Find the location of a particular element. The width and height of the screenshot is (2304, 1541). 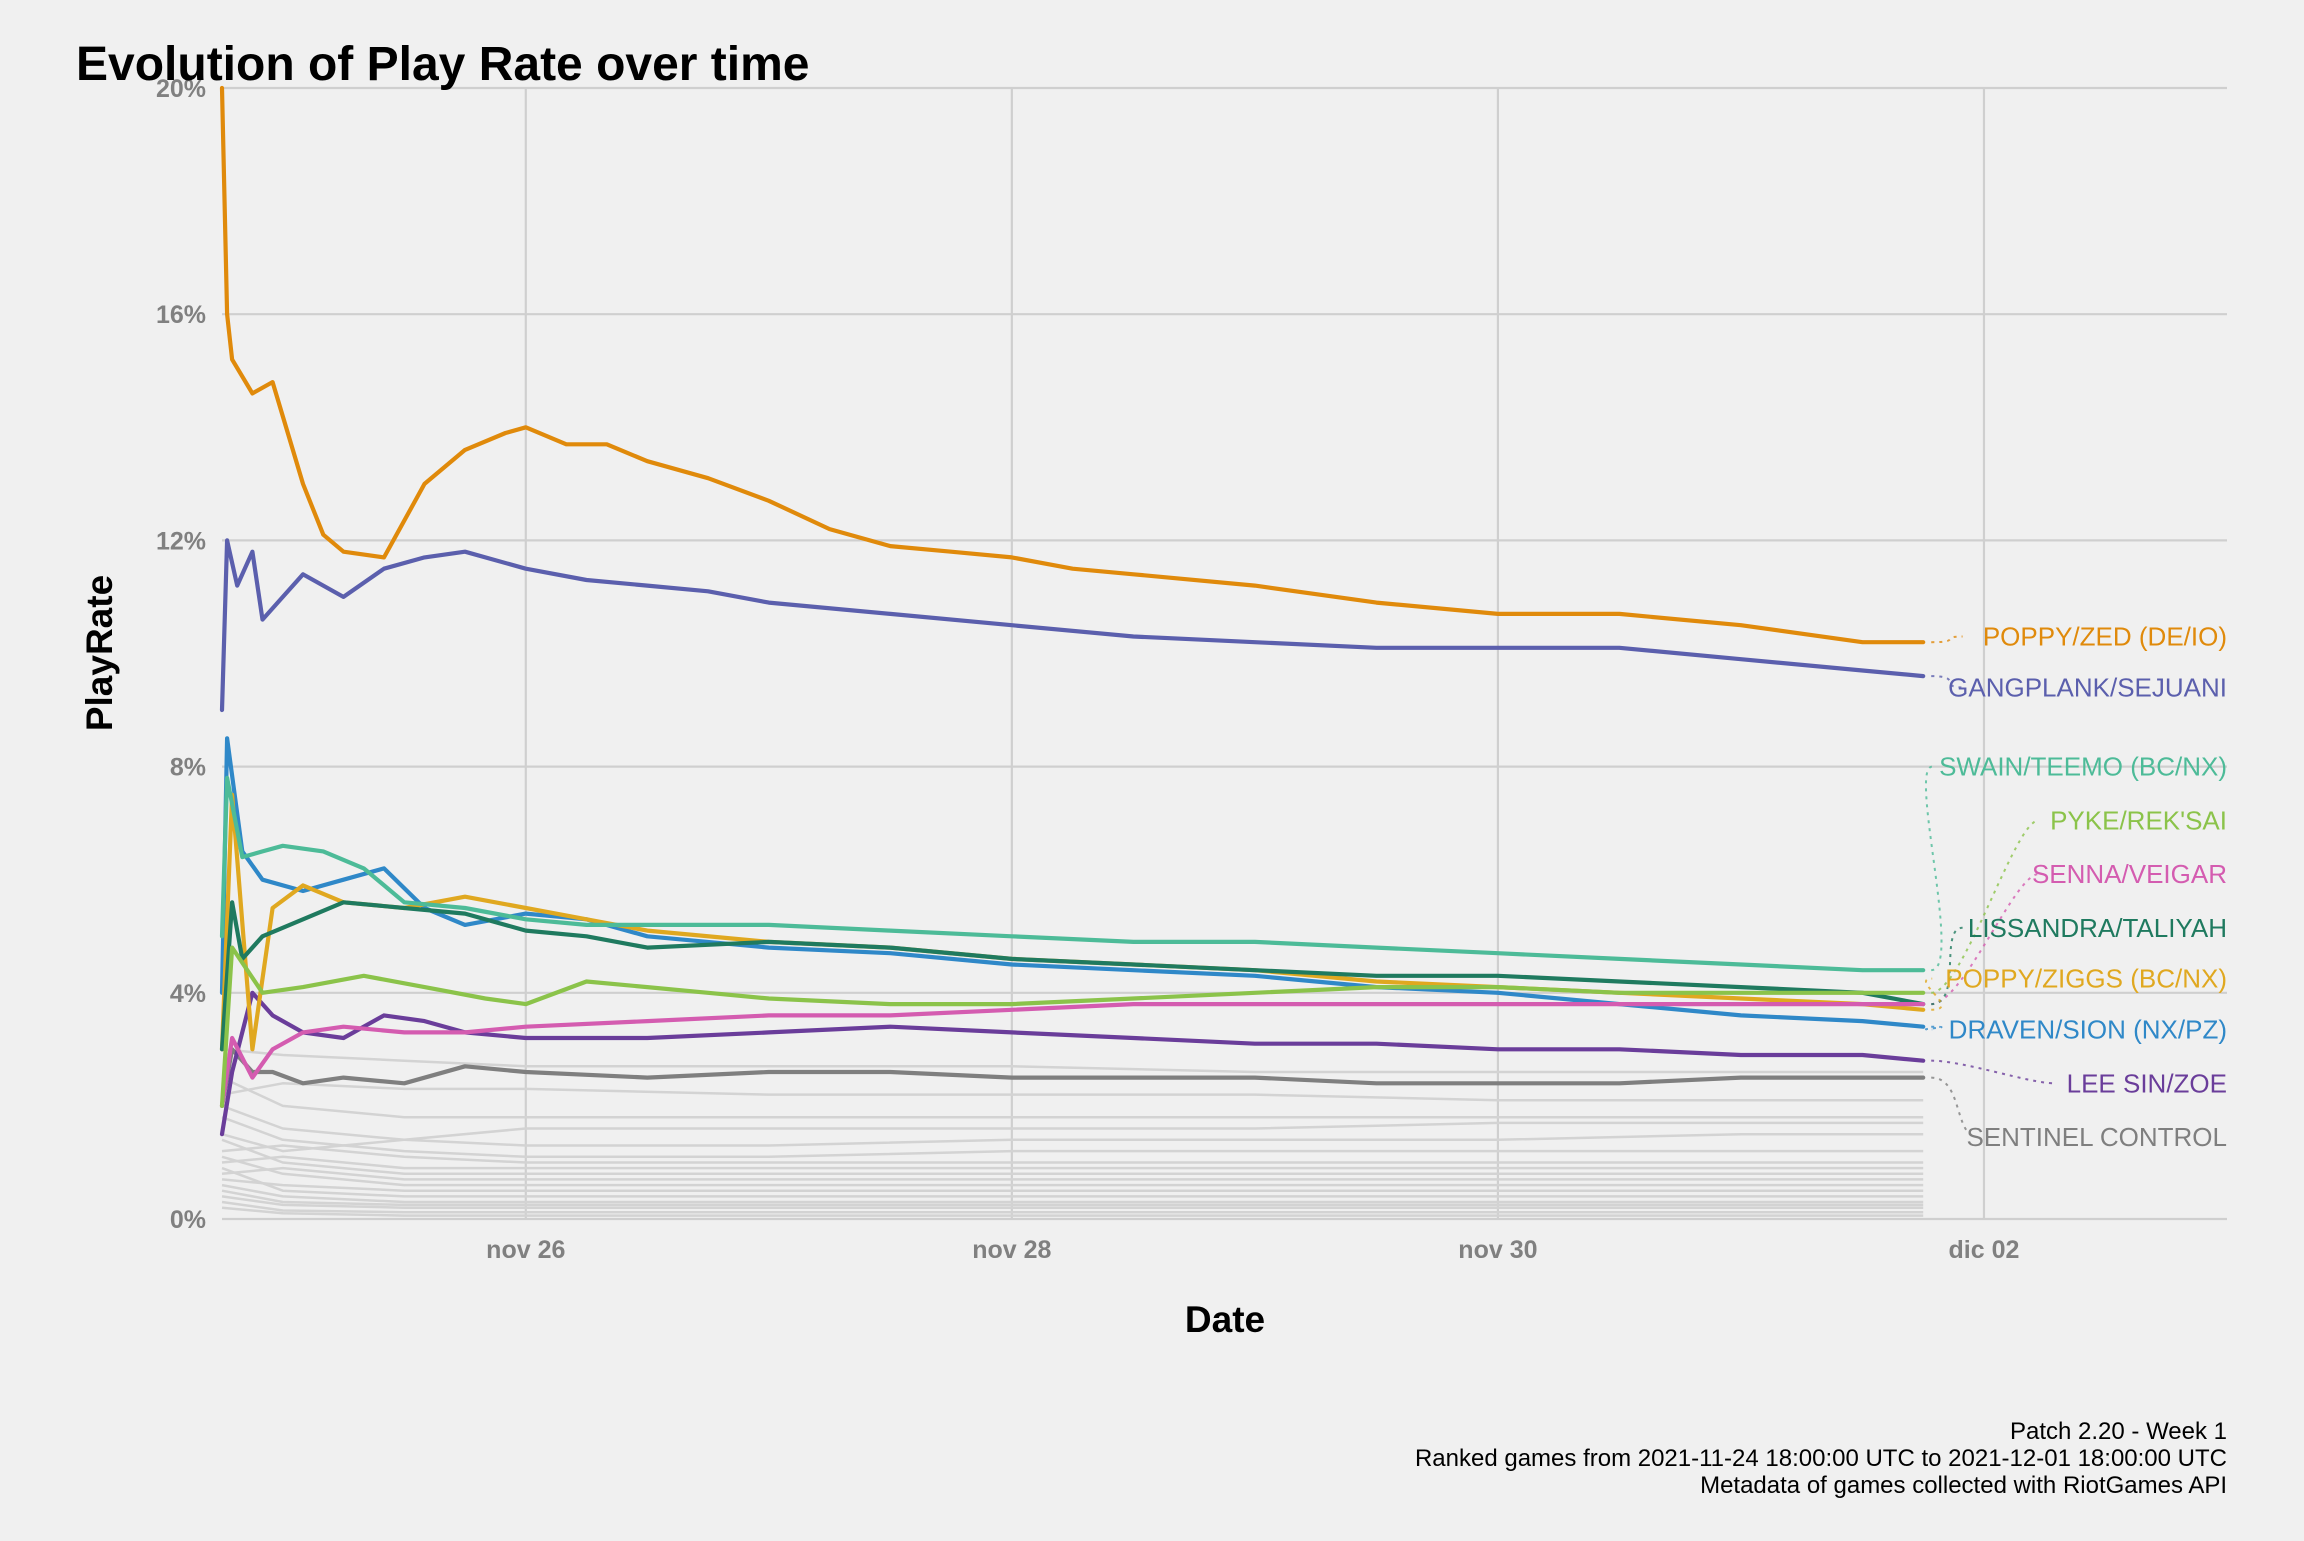

x-tick-label: nov 26 is located at coordinates (525, 1250).